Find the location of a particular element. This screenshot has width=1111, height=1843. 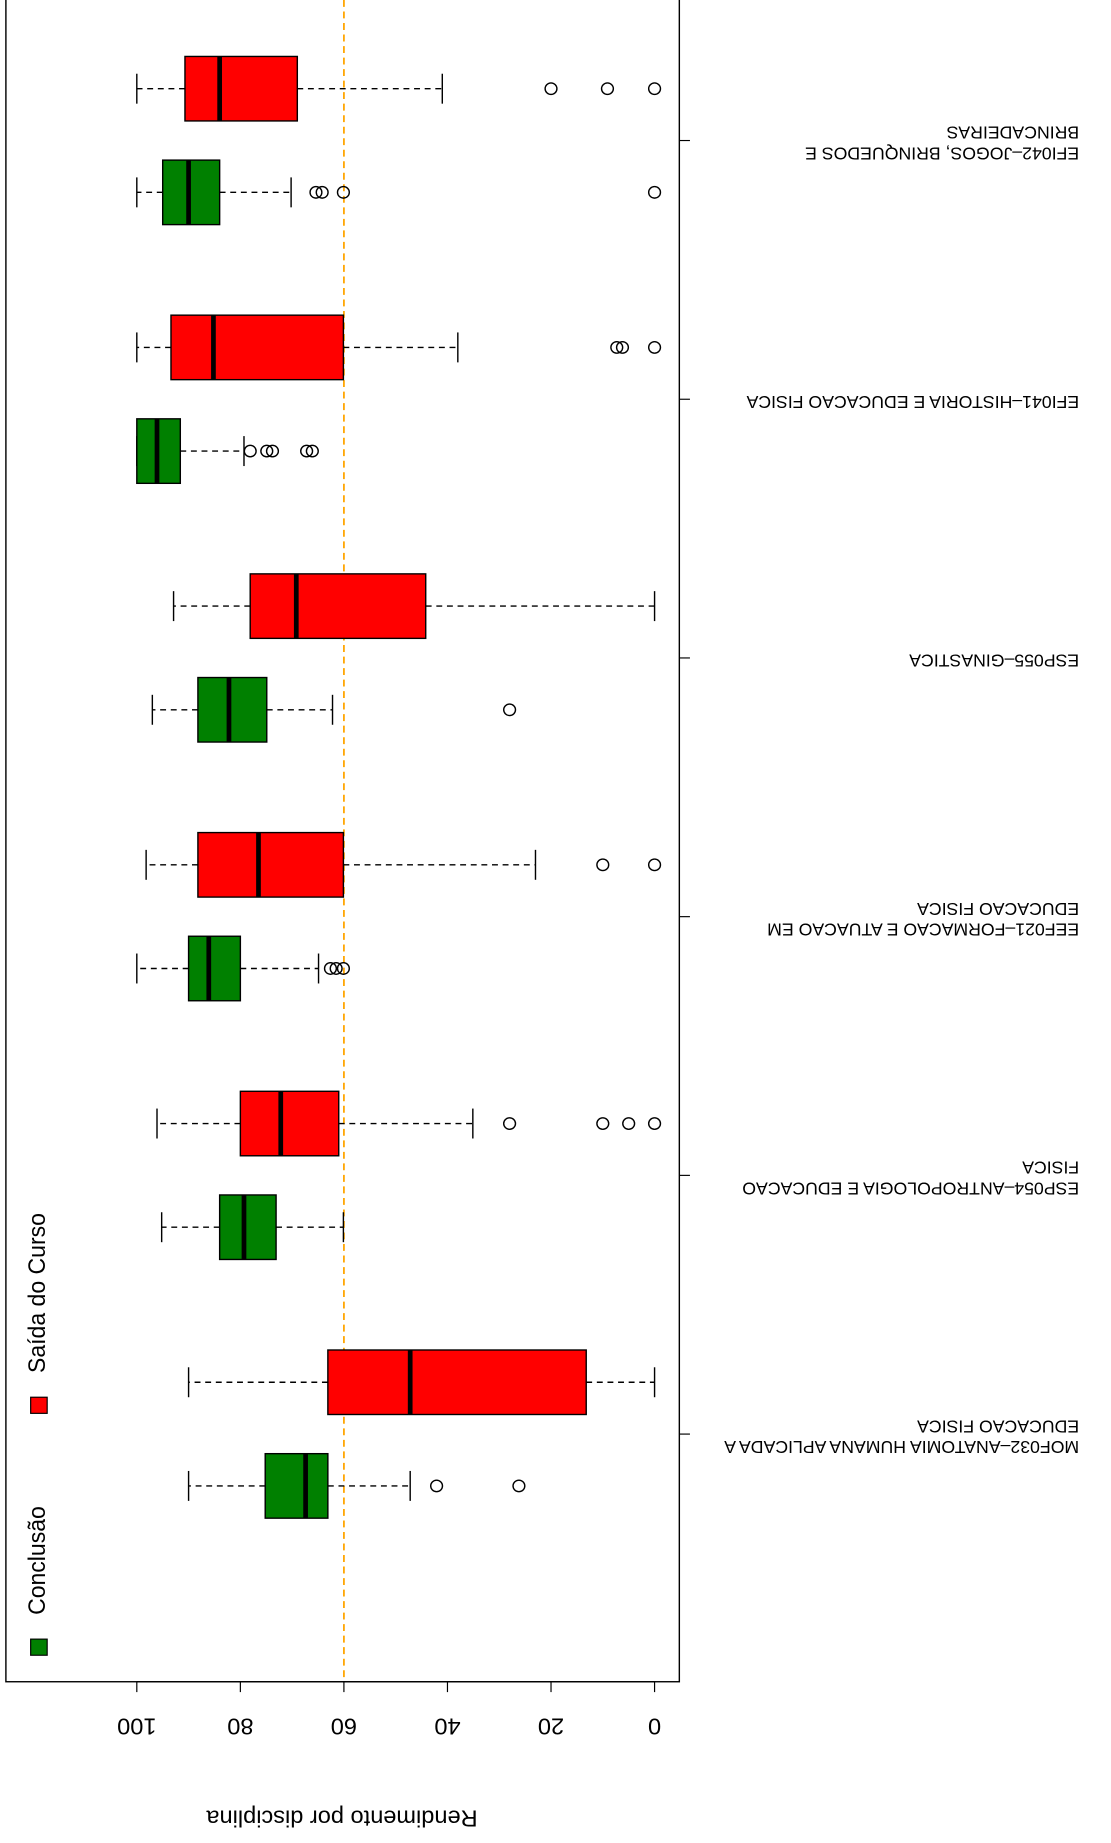

y-tick-label: 80 is located at coordinates (240, 1726).